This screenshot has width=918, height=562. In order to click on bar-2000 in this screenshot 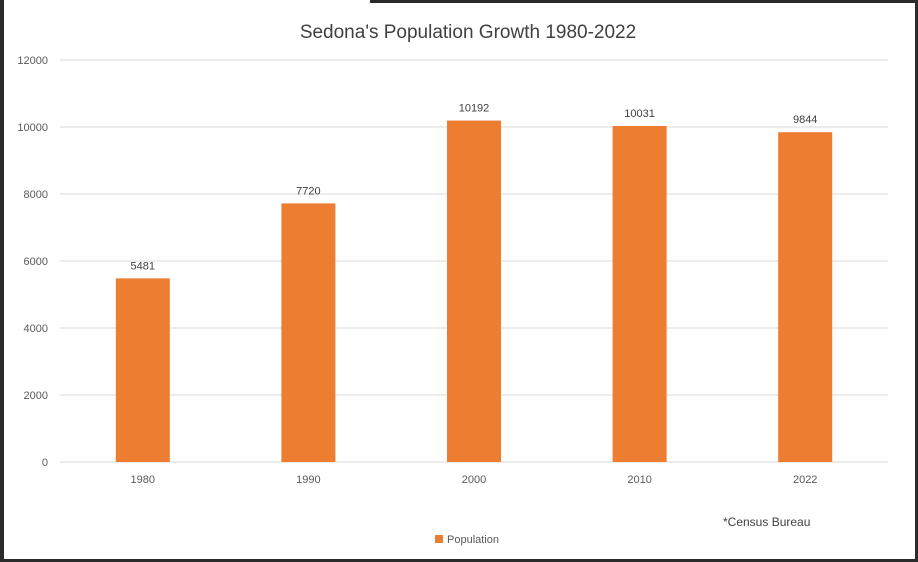, I will do `click(474, 291)`.